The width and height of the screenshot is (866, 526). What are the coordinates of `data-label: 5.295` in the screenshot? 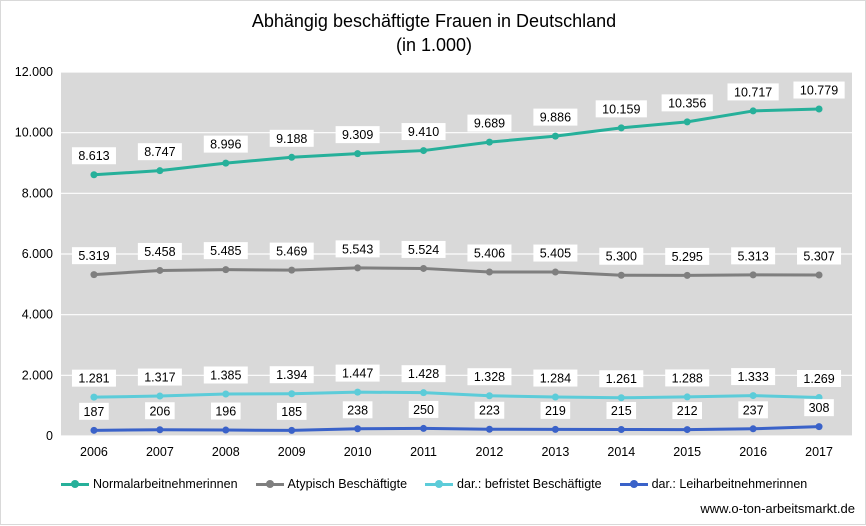 It's located at (687, 257).